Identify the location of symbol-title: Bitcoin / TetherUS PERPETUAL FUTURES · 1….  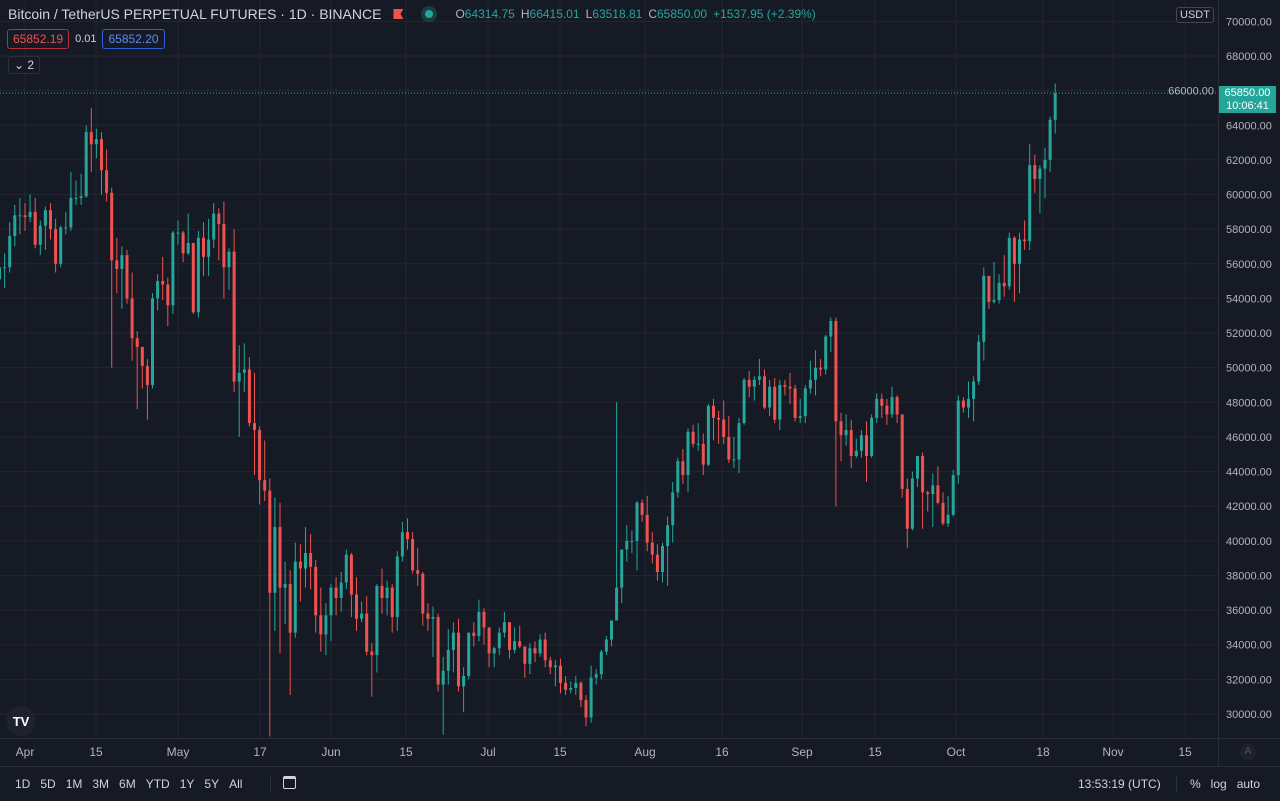
(195, 14).